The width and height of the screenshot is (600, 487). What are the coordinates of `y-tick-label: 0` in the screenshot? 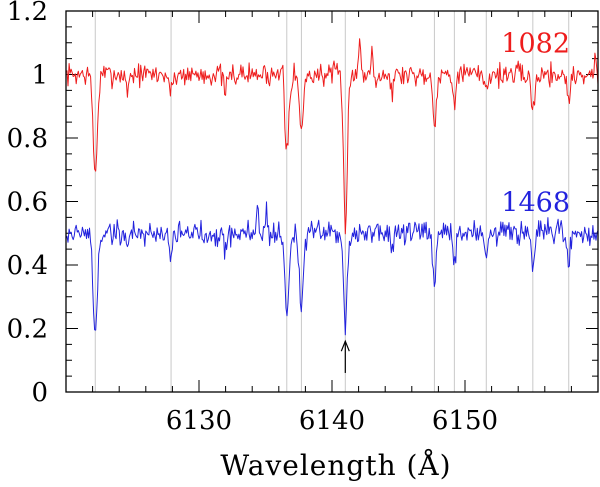 It's located at (39, 393).